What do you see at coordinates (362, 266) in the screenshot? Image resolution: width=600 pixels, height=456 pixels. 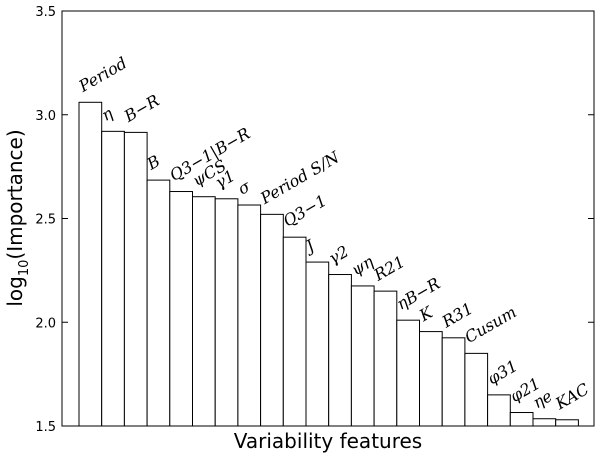 I see `bar-label: ψη` at bounding box center [362, 266].